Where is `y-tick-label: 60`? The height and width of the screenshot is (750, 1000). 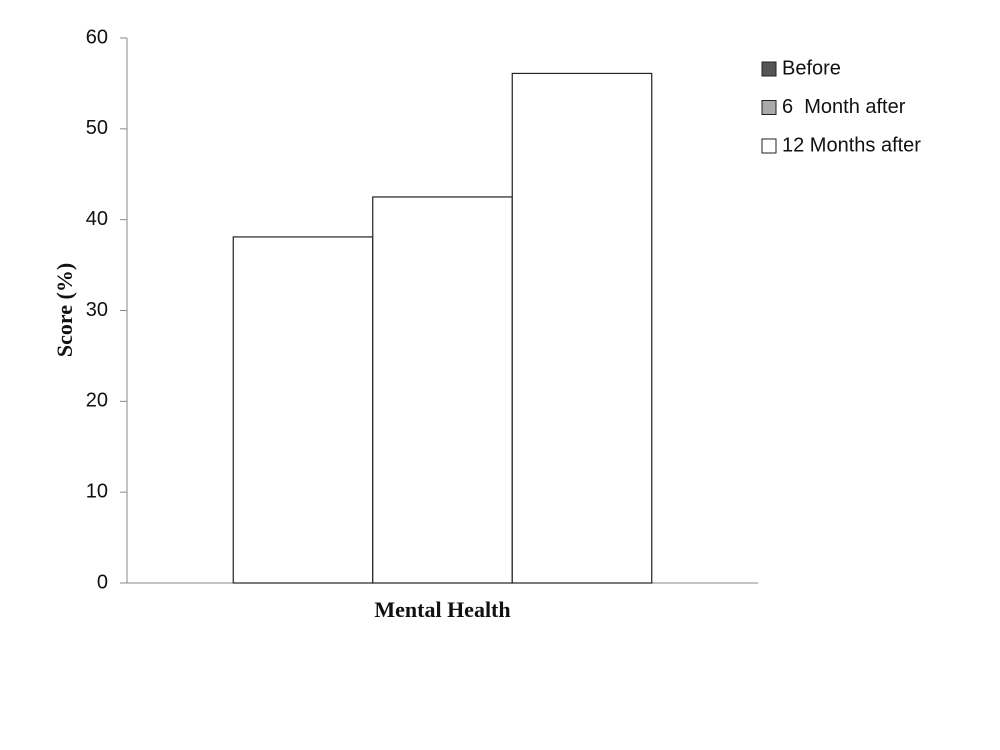 y-tick-label: 60 is located at coordinates (97, 37).